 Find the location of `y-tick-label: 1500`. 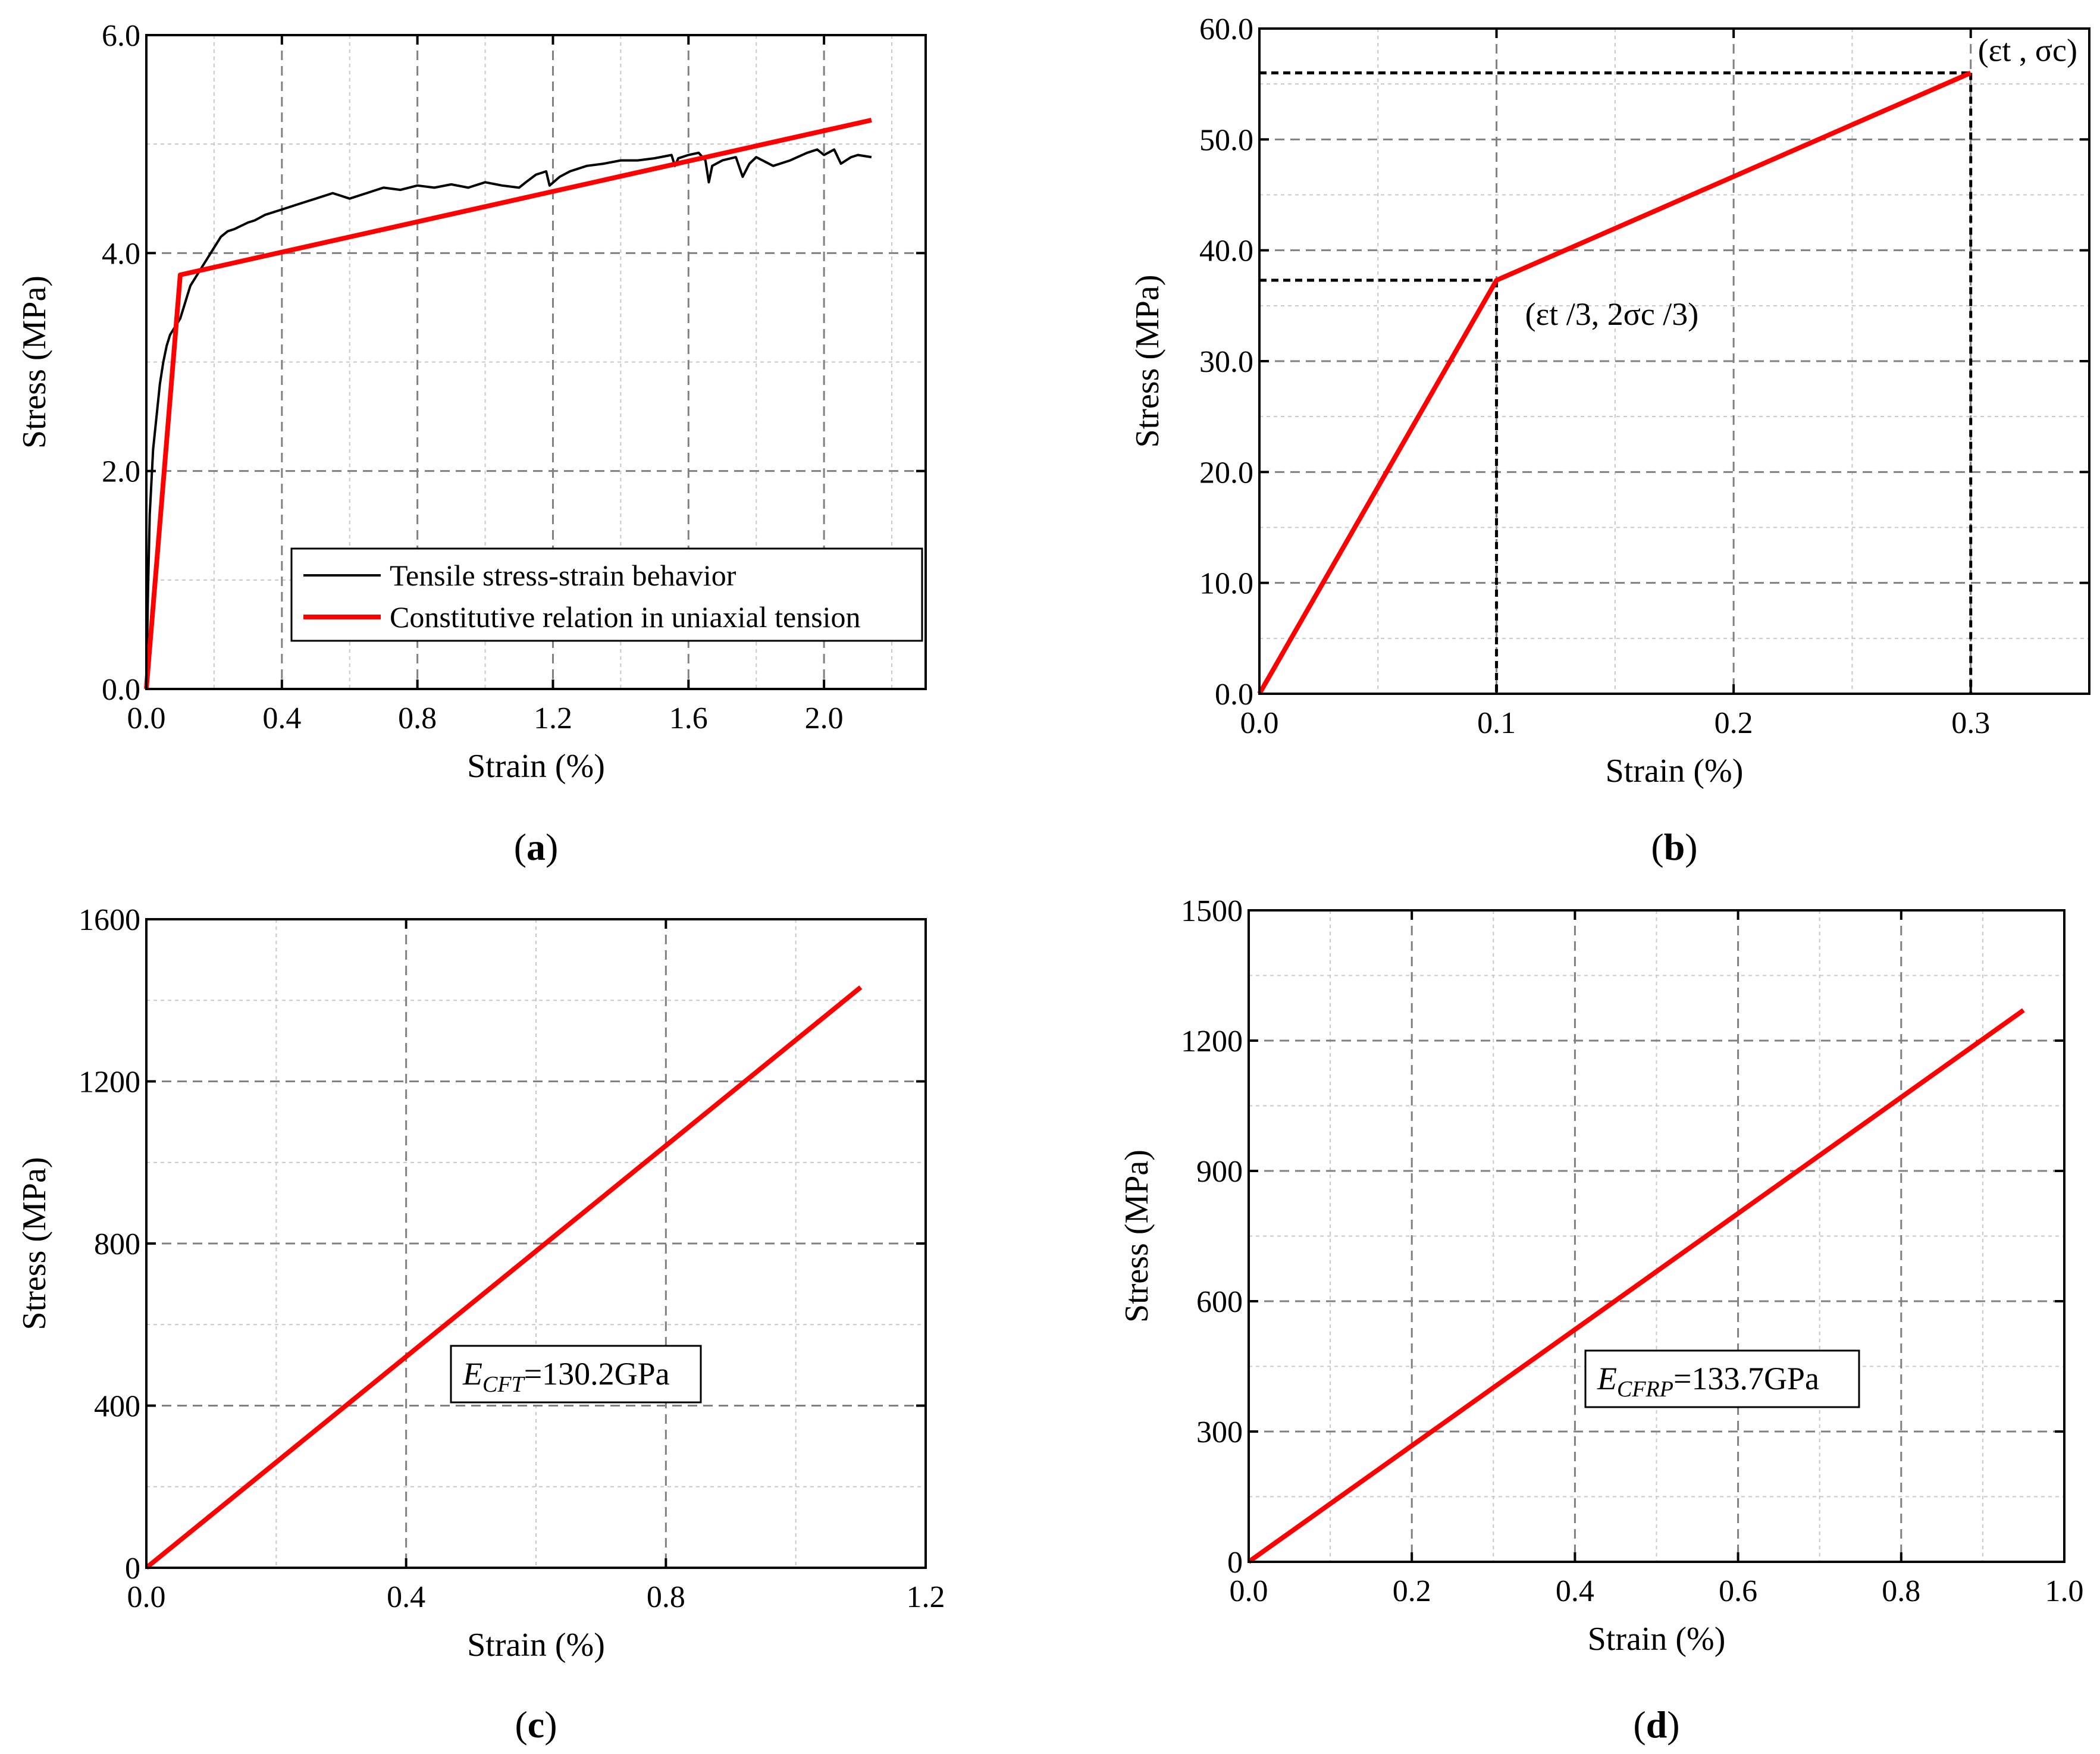

y-tick-label: 1500 is located at coordinates (1212, 911).